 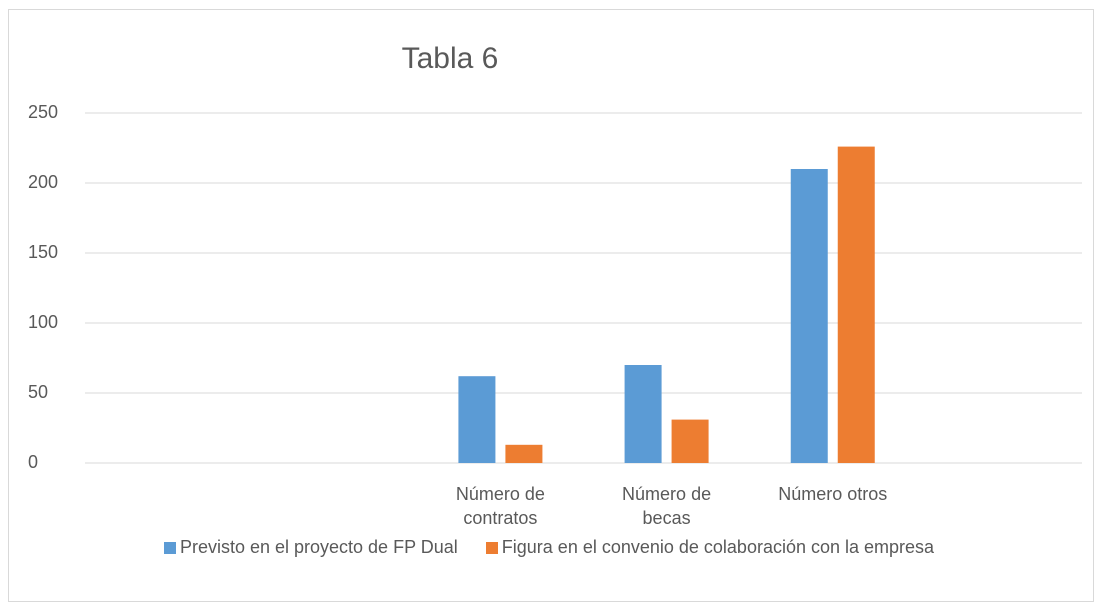 I want to click on legend-item: Previsto en el proyecto de FP Dual, so click(x=310, y=547).